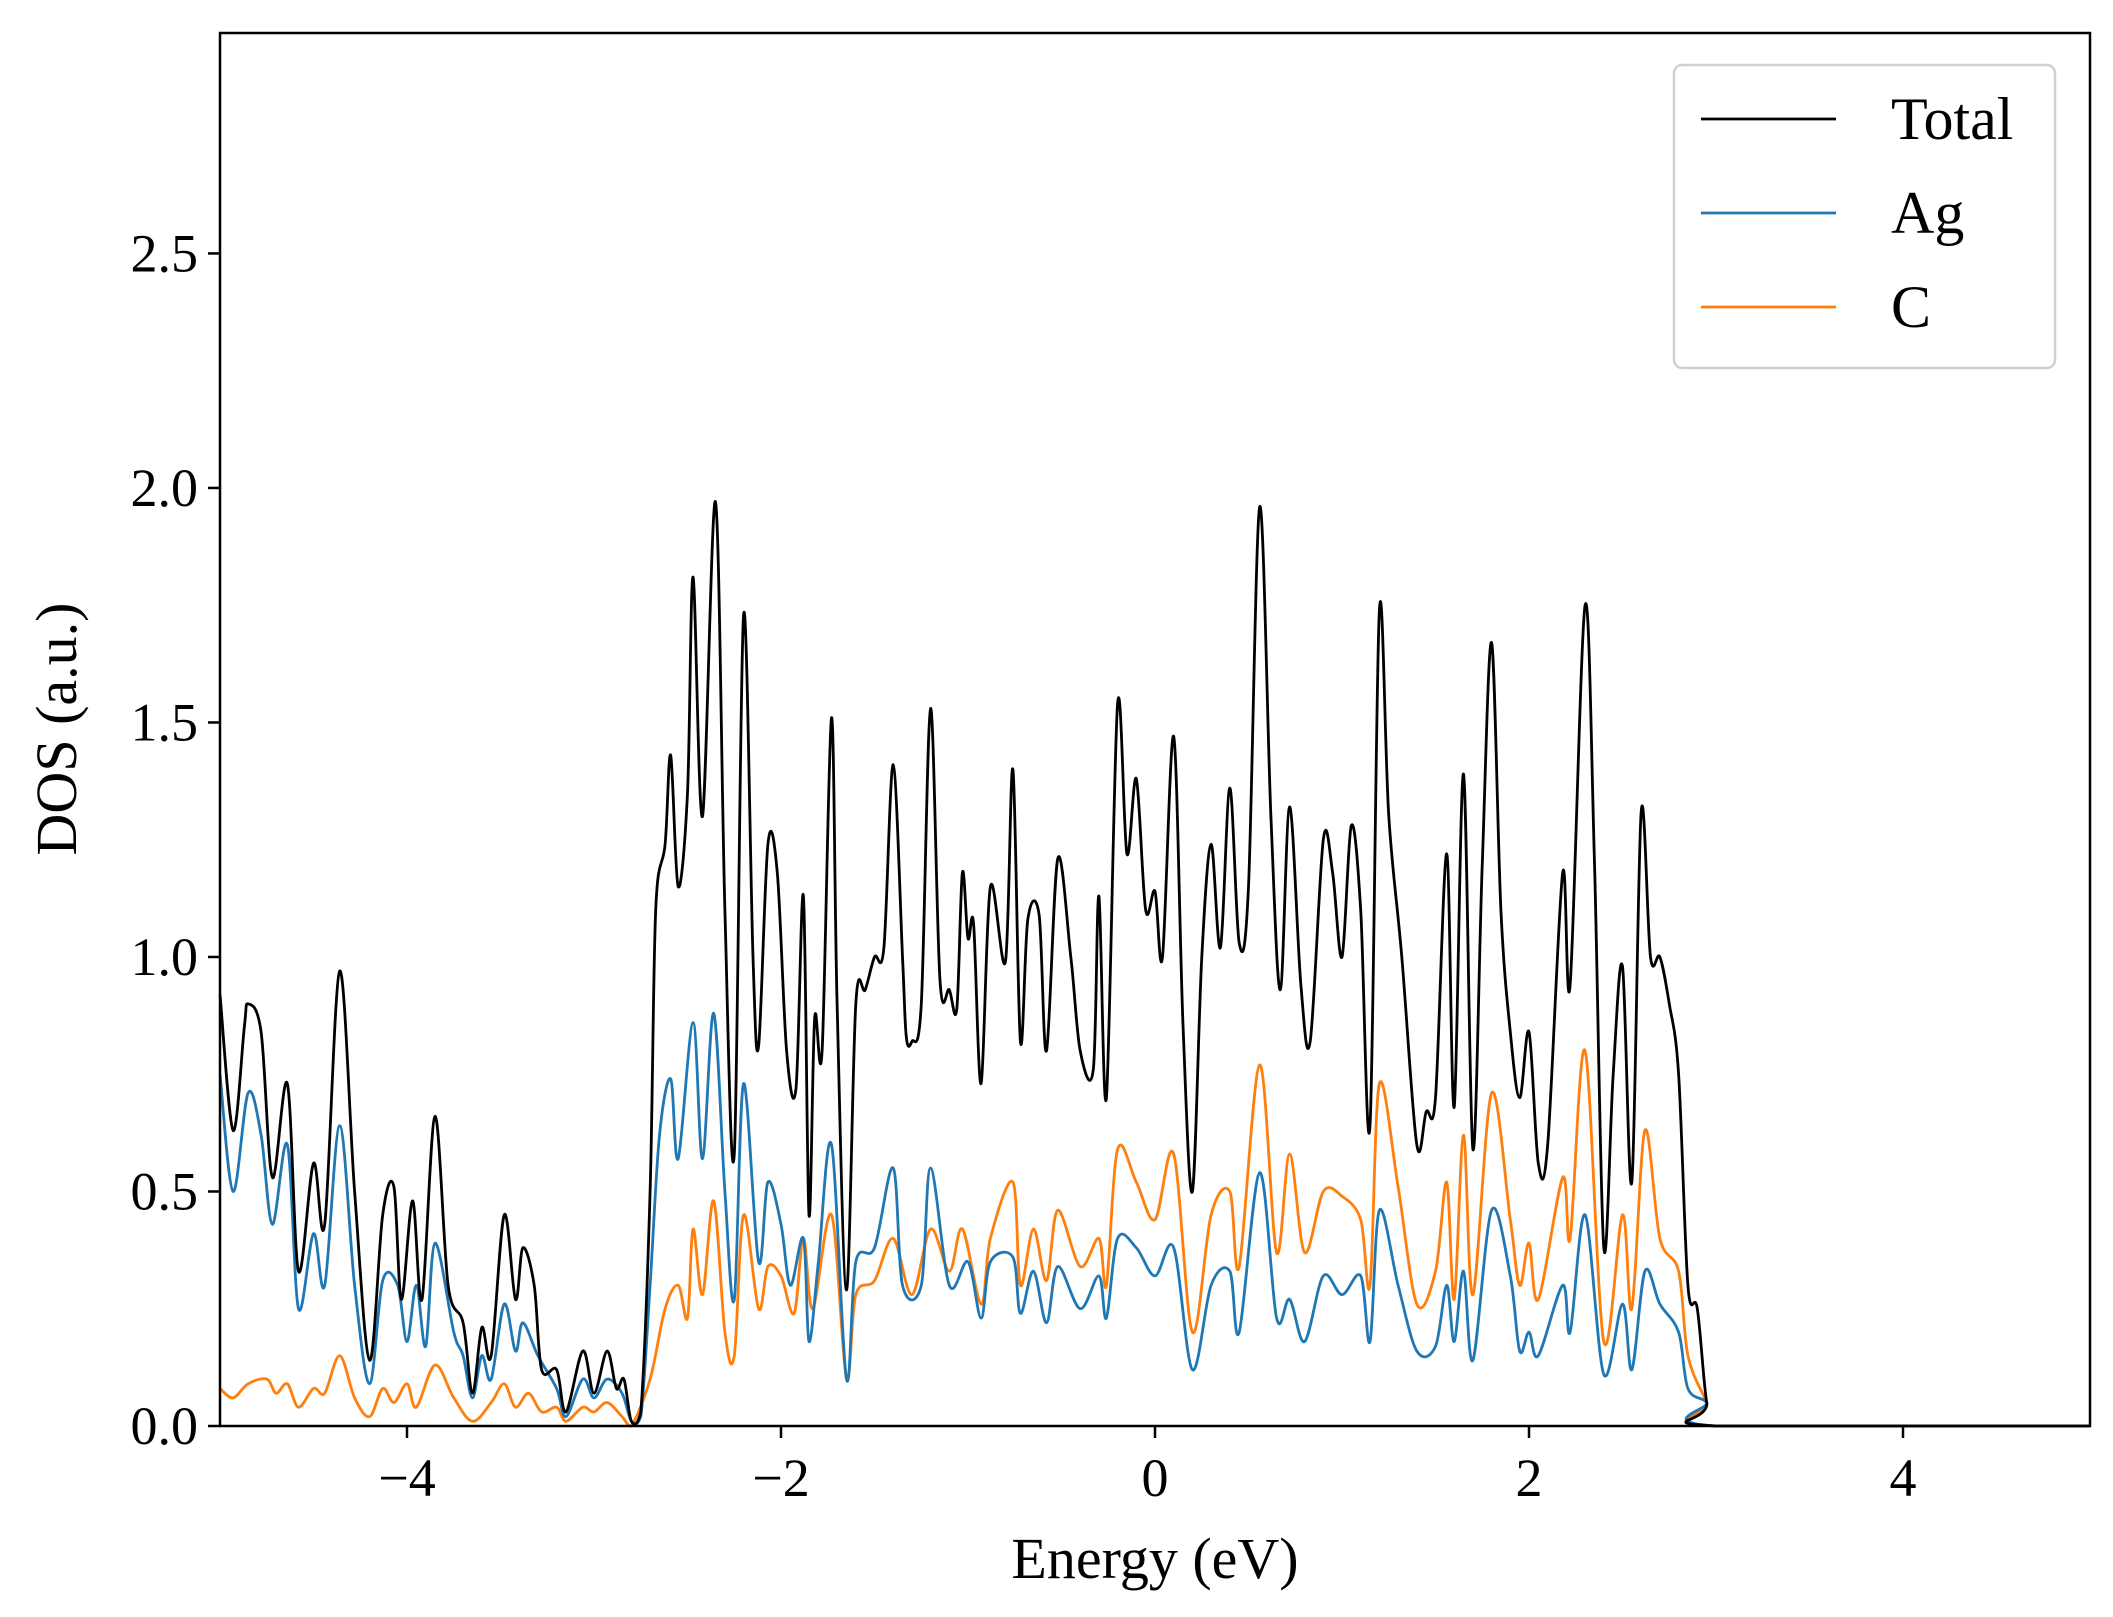  What do you see at coordinates (1911, 307) in the screenshot?
I see `legend-label-c: C` at bounding box center [1911, 307].